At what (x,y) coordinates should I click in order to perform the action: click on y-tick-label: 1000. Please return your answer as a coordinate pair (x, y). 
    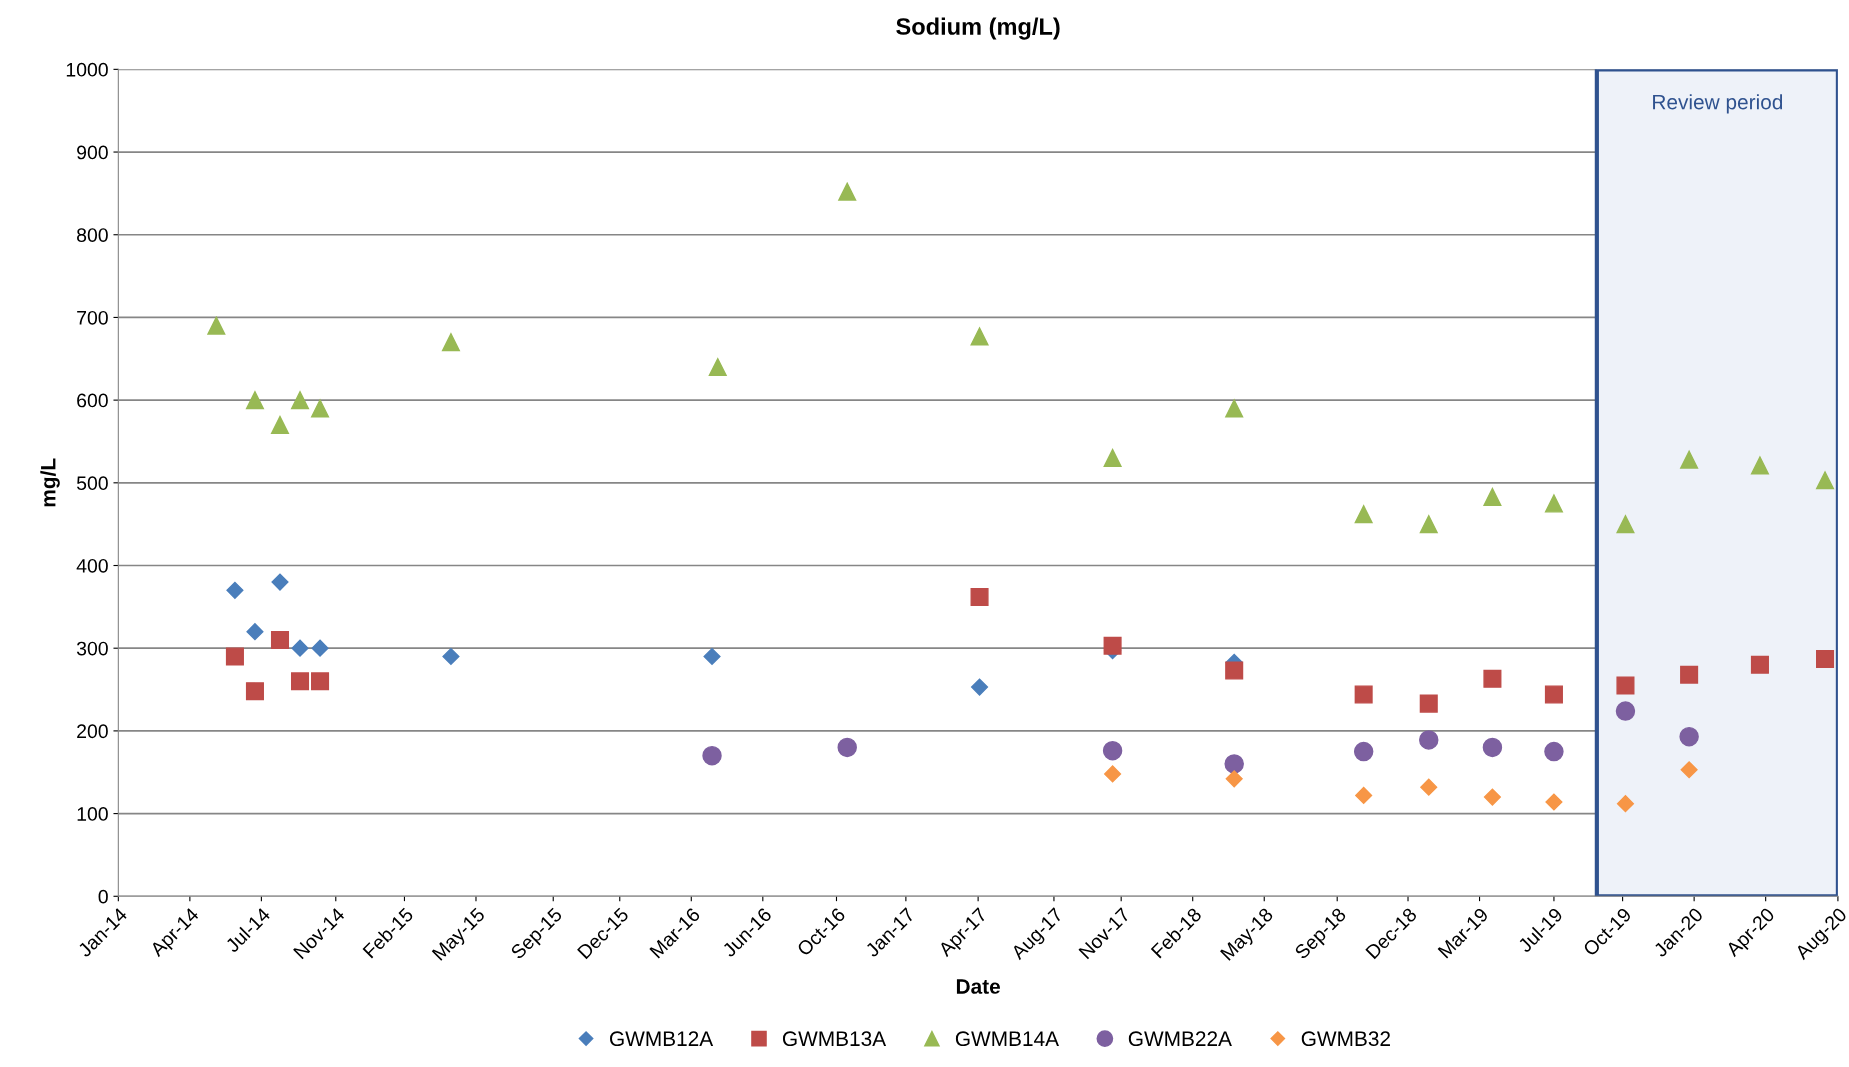
    Looking at the image, I should click on (87, 69).